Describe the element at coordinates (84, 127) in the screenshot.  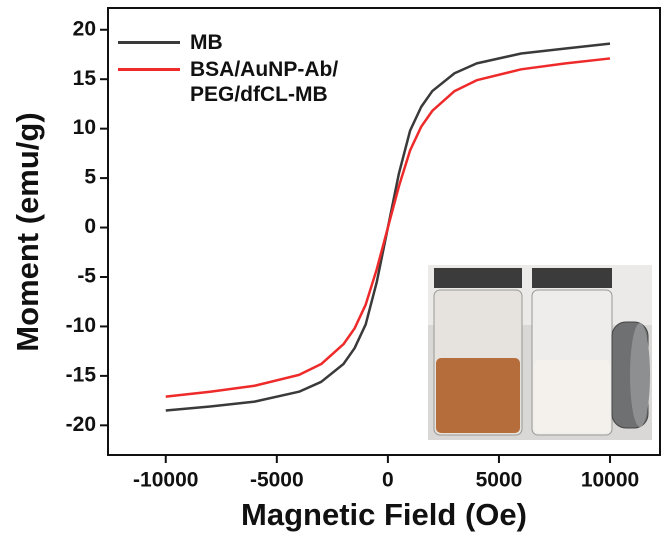
I see `y-tick-label: 10` at that location.